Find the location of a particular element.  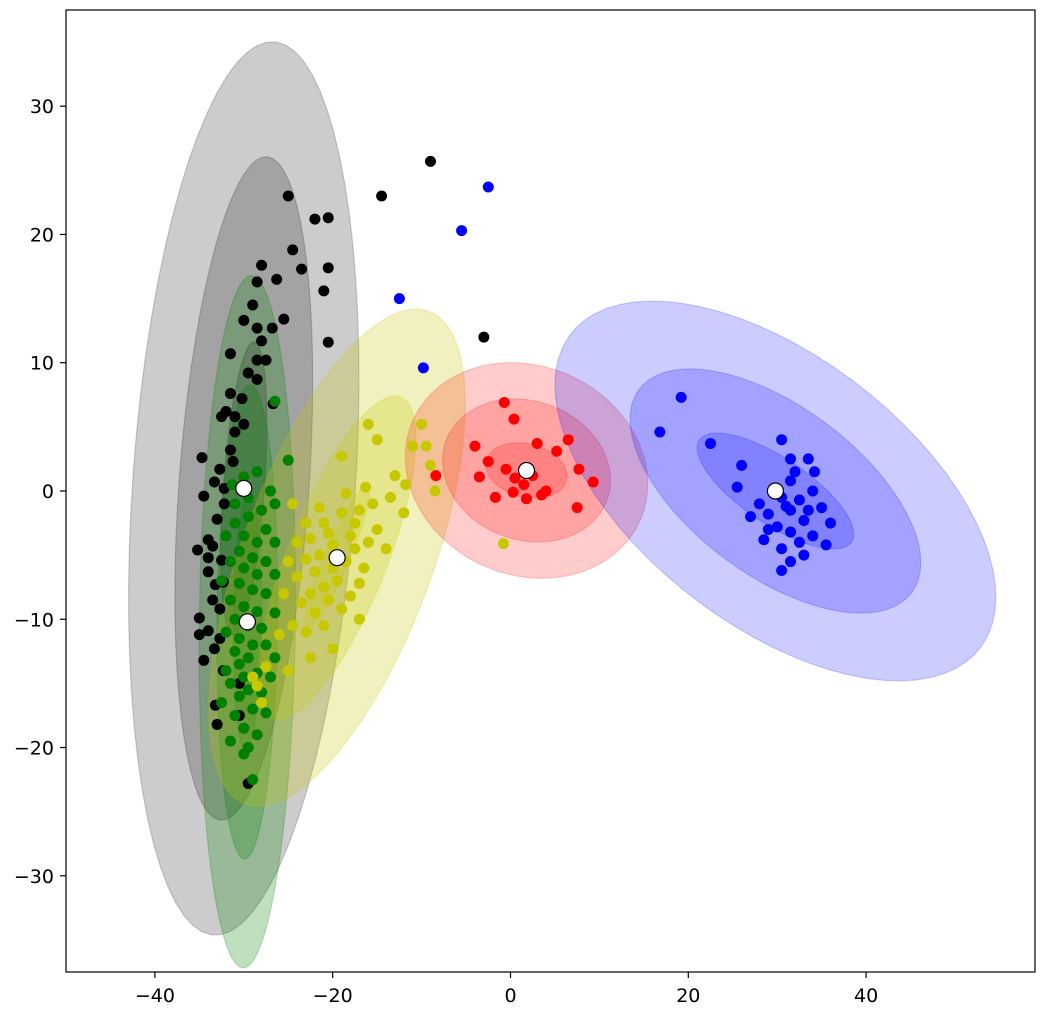

y-tick-label: −20 is located at coordinates (34, 749).